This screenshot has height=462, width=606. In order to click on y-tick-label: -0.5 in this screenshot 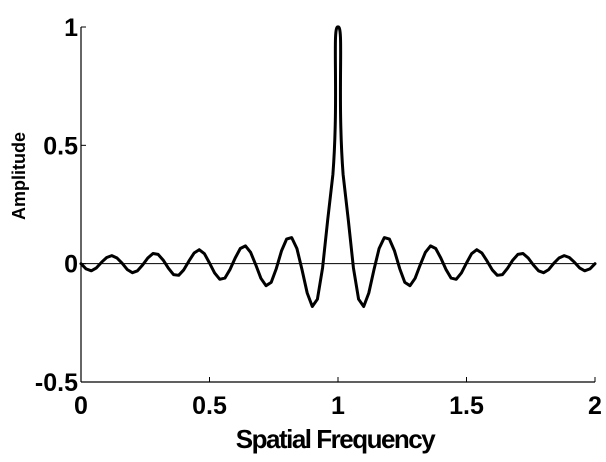, I will do `click(56, 383)`.